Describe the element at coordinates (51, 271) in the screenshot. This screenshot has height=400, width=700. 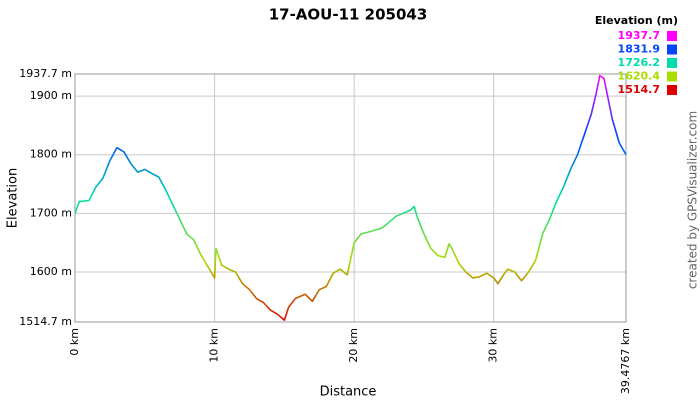
I see `y-tick-label: 1600 m` at that location.